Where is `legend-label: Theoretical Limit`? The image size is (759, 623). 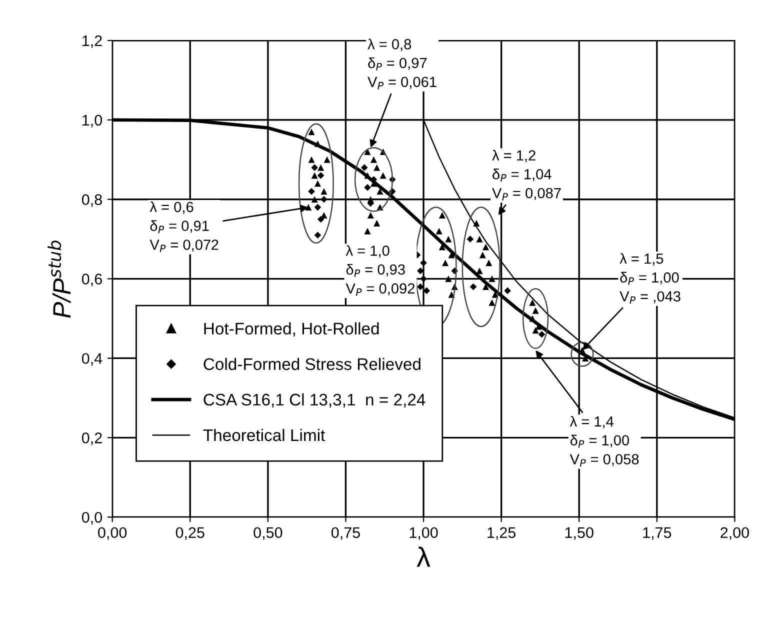 legend-label: Theoretical Limit is located at coordinates (264, 435).